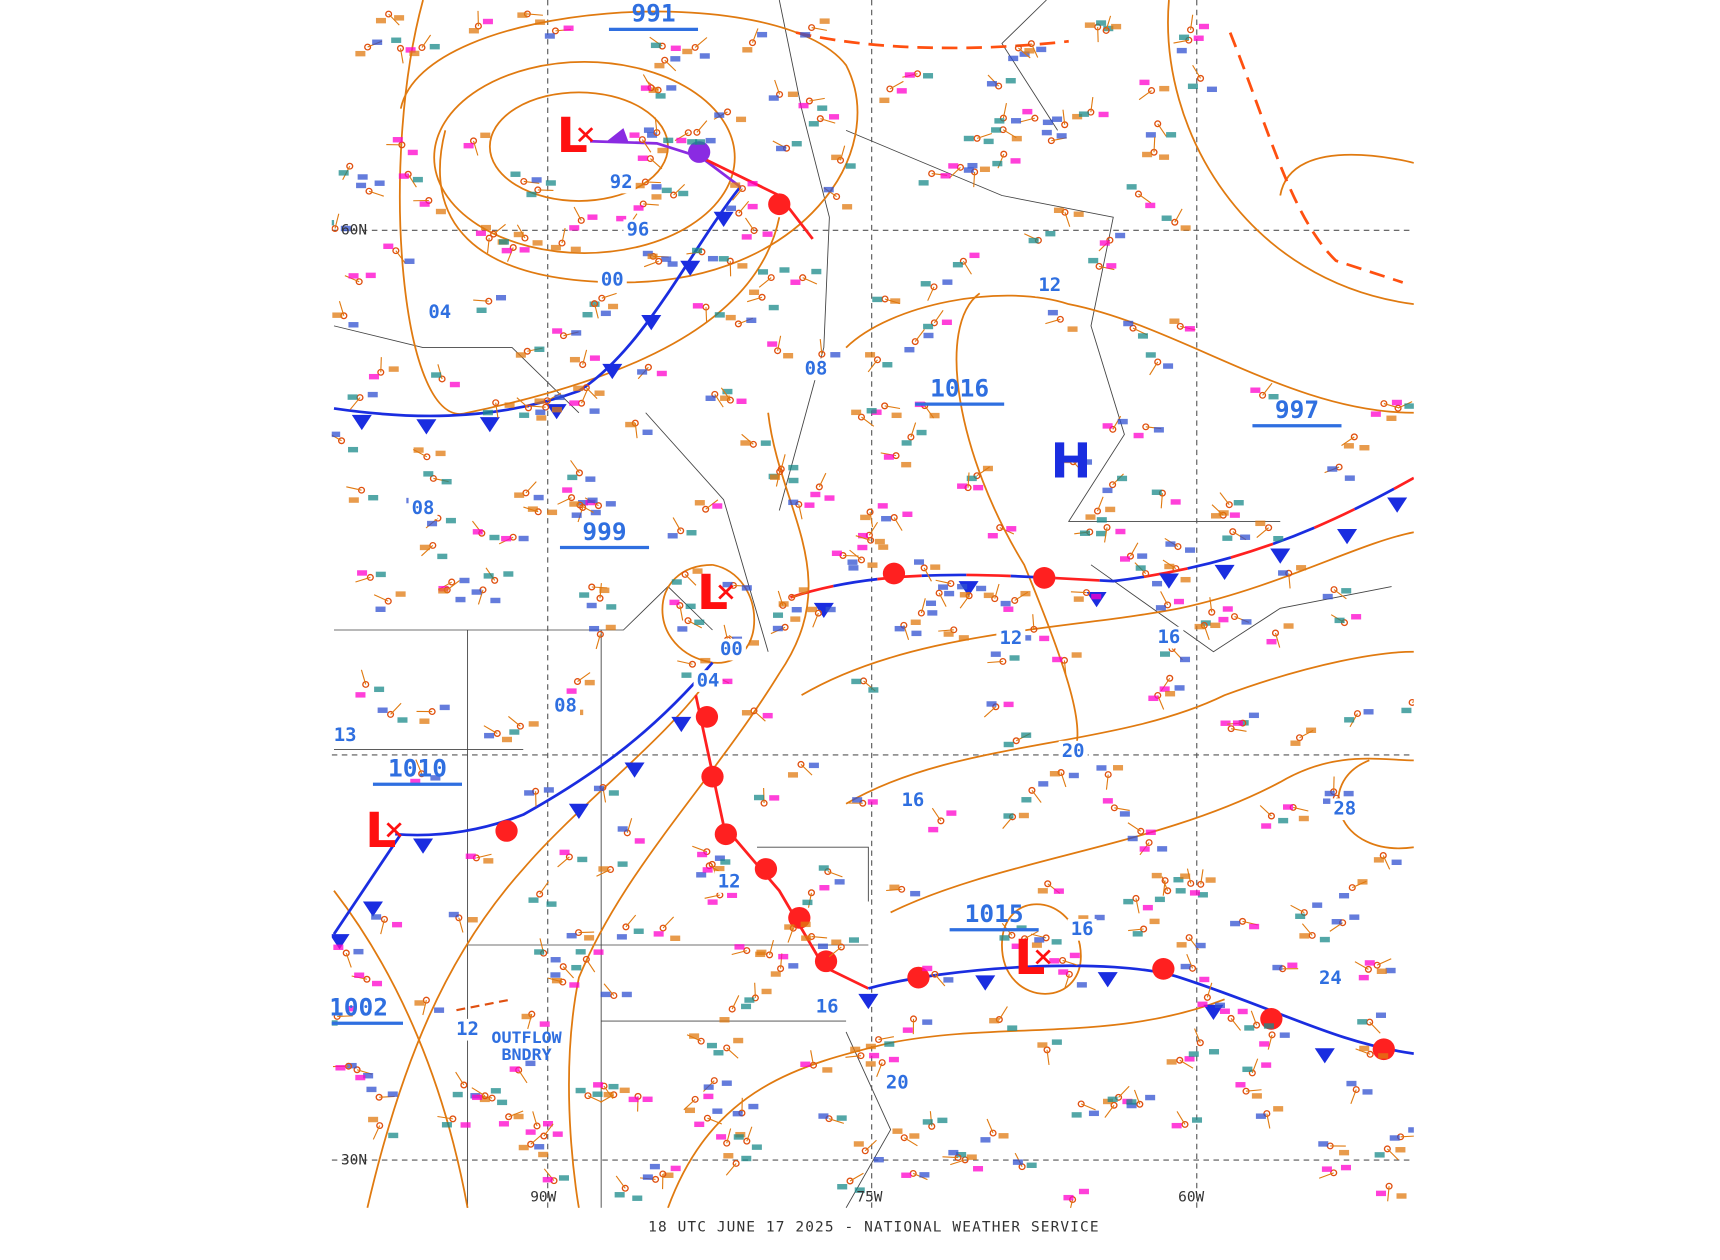  Describe the element at coordinates (912, 800) in the screenshot. I see `isobar-label: 16` at that location.